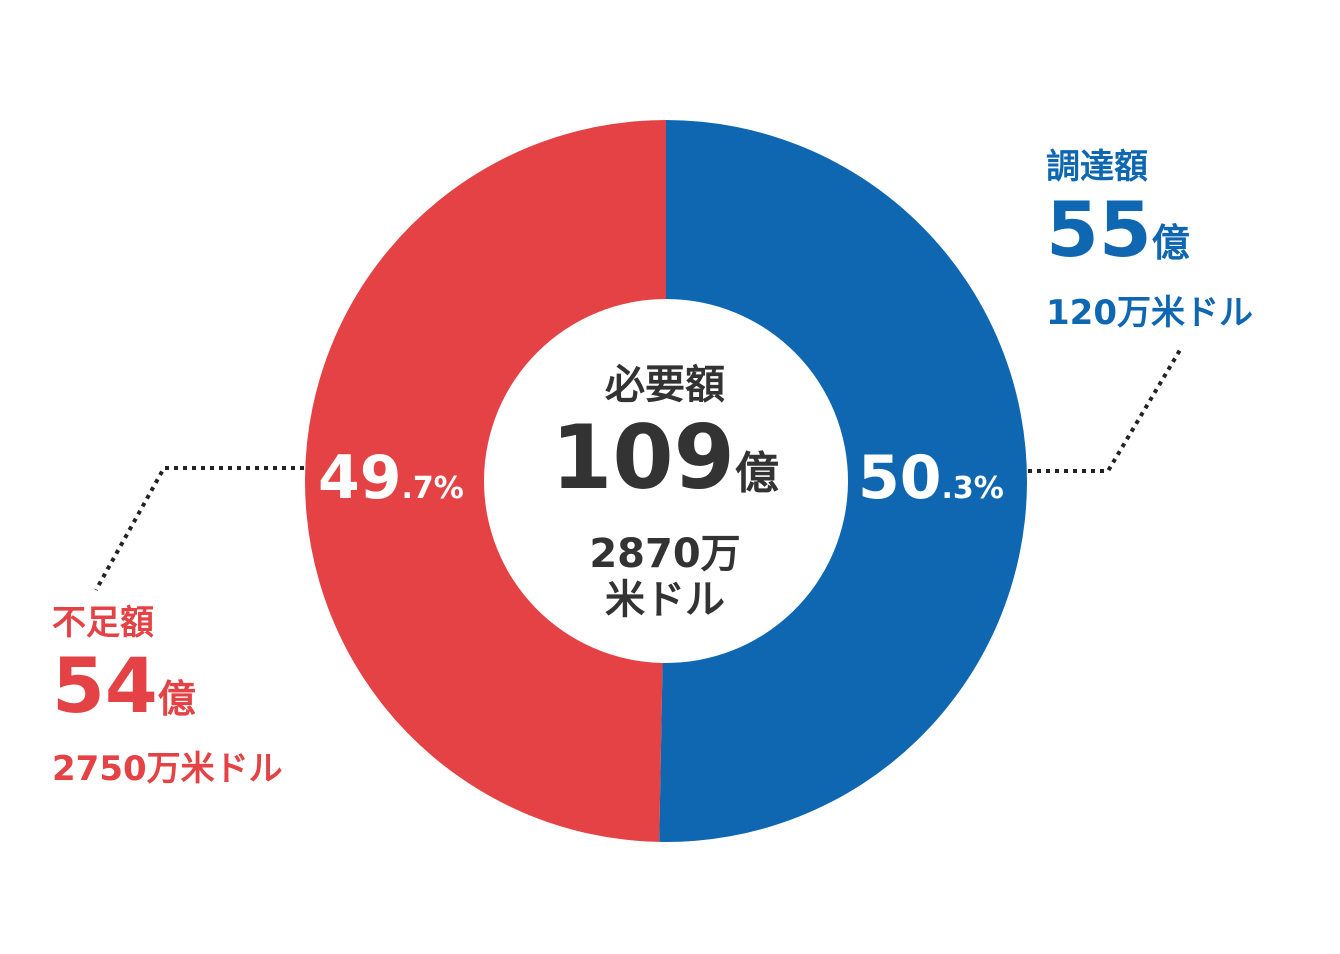 The image size is (1340, 954). I want to click on shortfall-sub: 2750万米ドル, so click(167, 769).